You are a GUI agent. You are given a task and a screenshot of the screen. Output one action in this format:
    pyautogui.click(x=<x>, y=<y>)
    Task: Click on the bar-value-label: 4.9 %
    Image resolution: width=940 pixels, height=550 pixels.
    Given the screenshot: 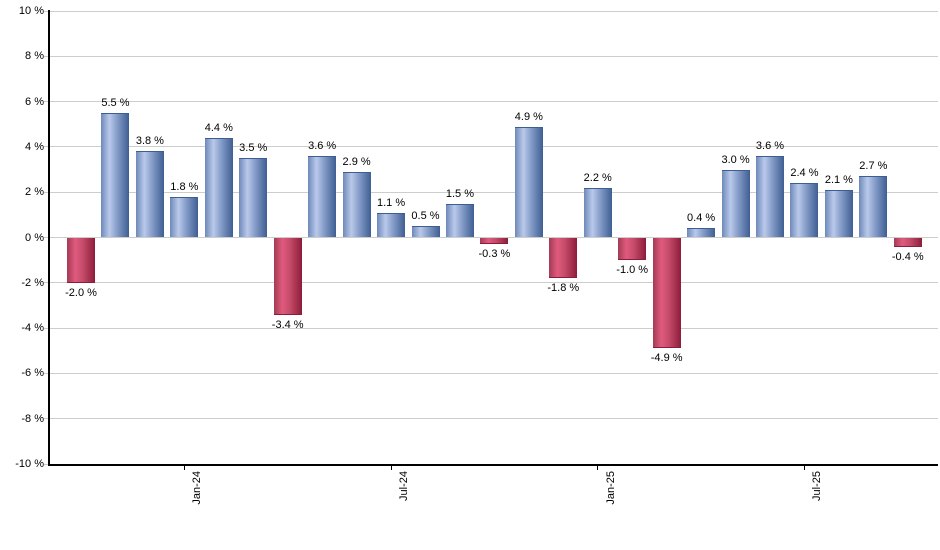 What is the action you would take?
    pyautogui.click(x=528, y=116)
    